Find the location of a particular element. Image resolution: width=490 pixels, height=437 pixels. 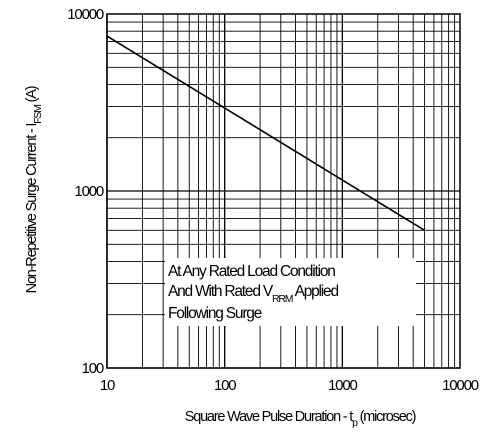

x-axis-label-tail: (microsec) is located at coordinates (386, 417).